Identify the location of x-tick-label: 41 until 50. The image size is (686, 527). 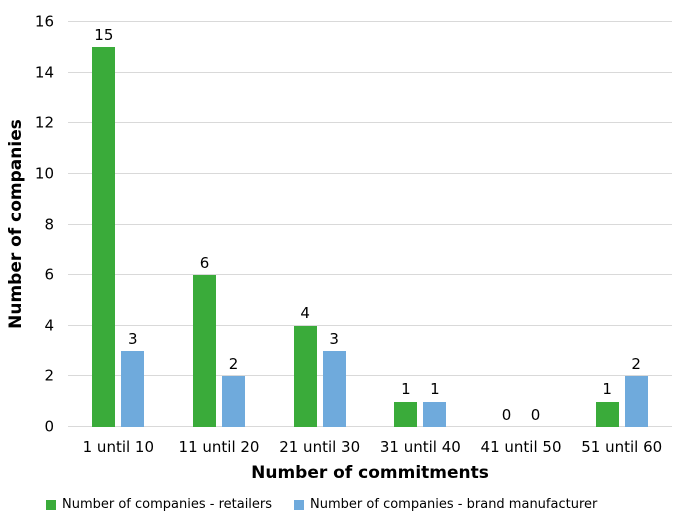
(521, 447).